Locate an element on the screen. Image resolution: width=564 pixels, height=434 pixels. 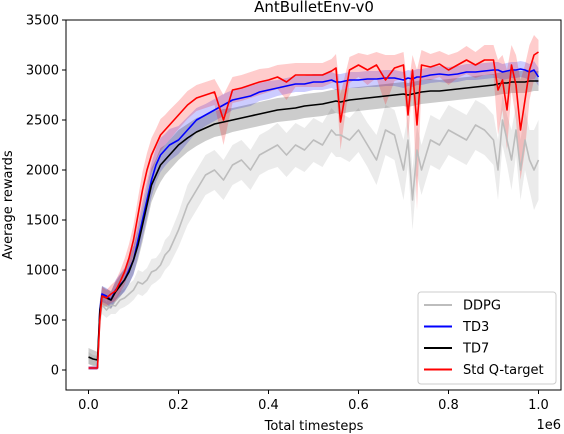
legend-box is located at coordinates (487, 338).